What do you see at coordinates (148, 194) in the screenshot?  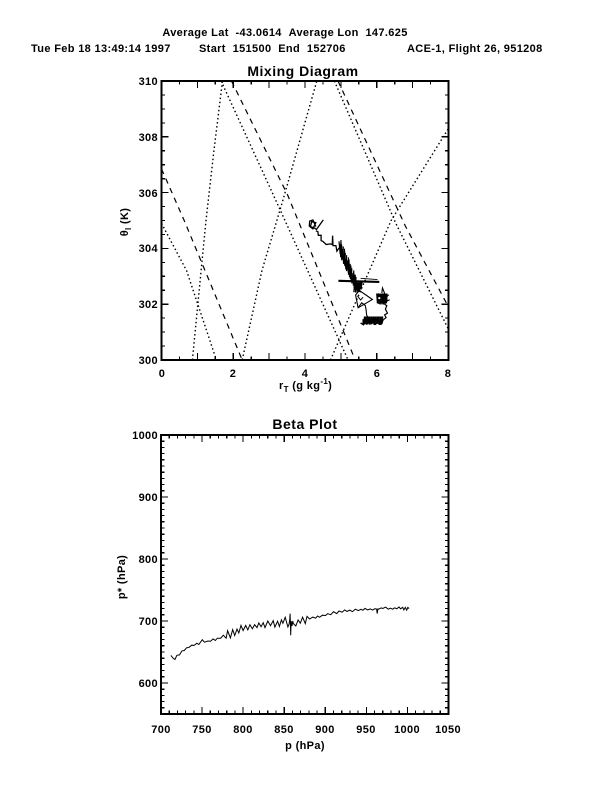 I see `svg-text: 306` at bounding box center [148, 194].